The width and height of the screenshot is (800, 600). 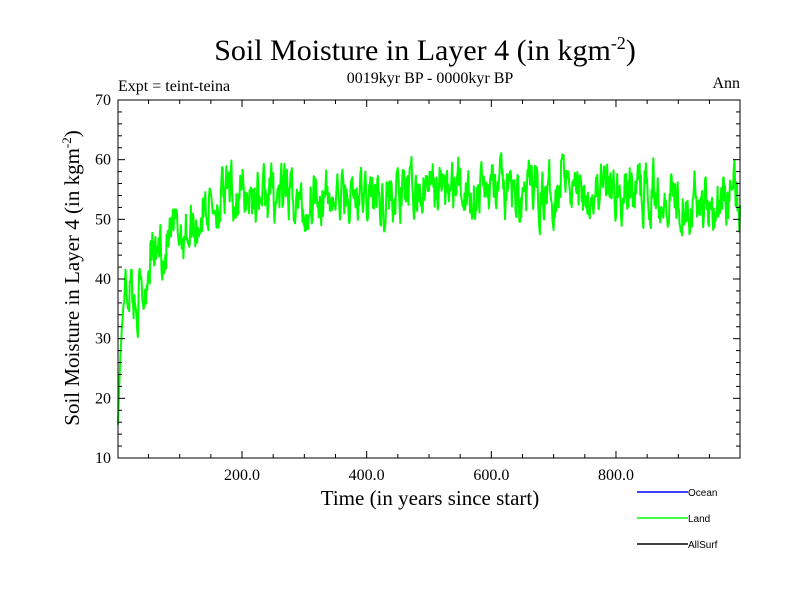 What do you see at coordinates (242, 475) in the screenshot?
I see `x-tick-label: 200.0` at bounding box center [242, 475].